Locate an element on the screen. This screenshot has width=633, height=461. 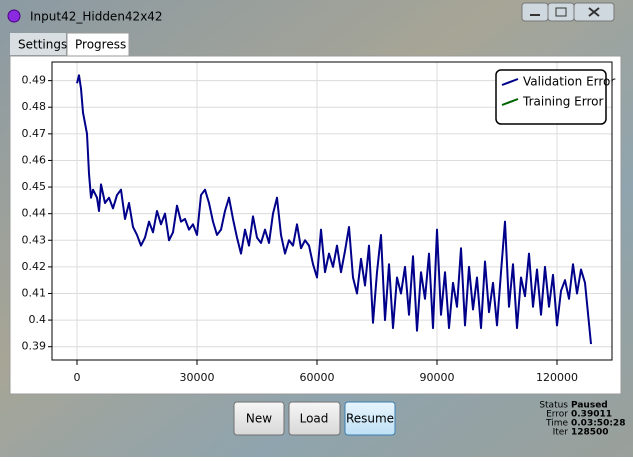
y-tick-label: 0.48 is located at coordinates (34, 106).